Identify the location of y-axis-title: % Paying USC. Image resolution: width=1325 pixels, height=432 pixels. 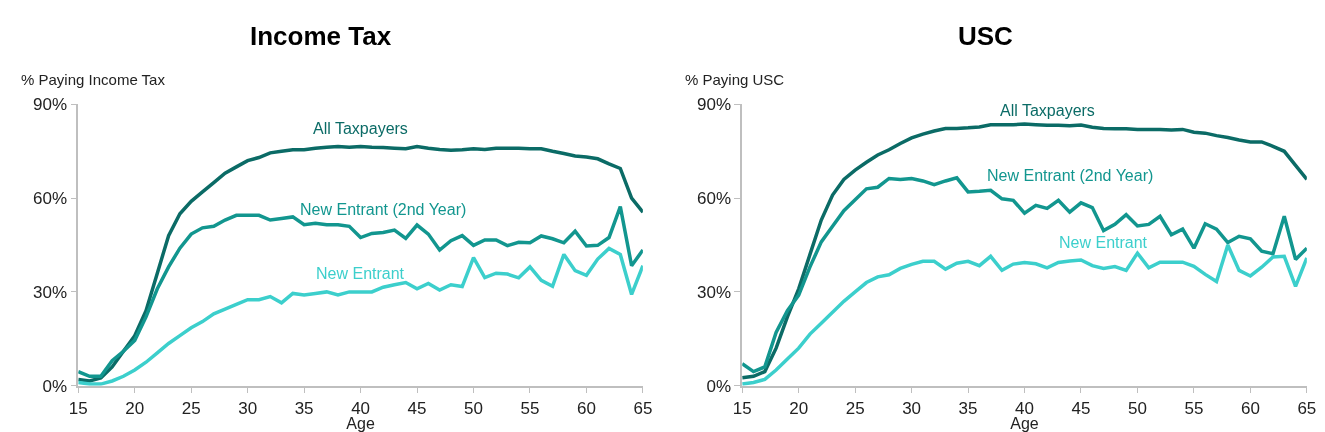
(735, 79).